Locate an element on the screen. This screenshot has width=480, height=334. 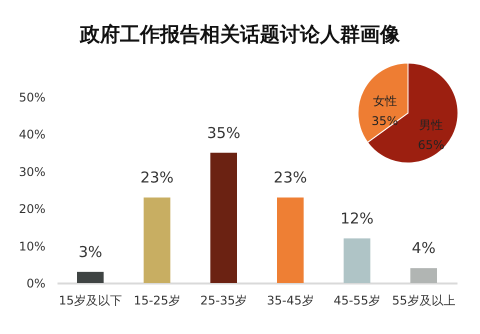
y-tick-label: 10% is located at coordinates (32, 246).